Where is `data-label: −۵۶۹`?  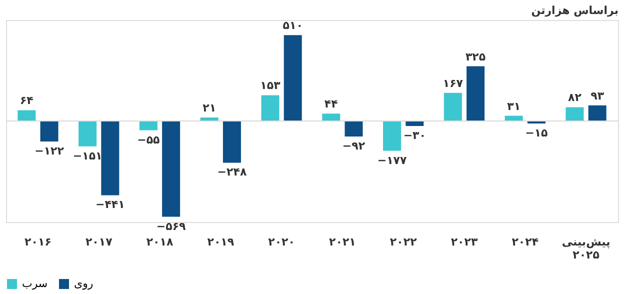 data-label: −۵۶۹ is located at coordinates (171, 226).